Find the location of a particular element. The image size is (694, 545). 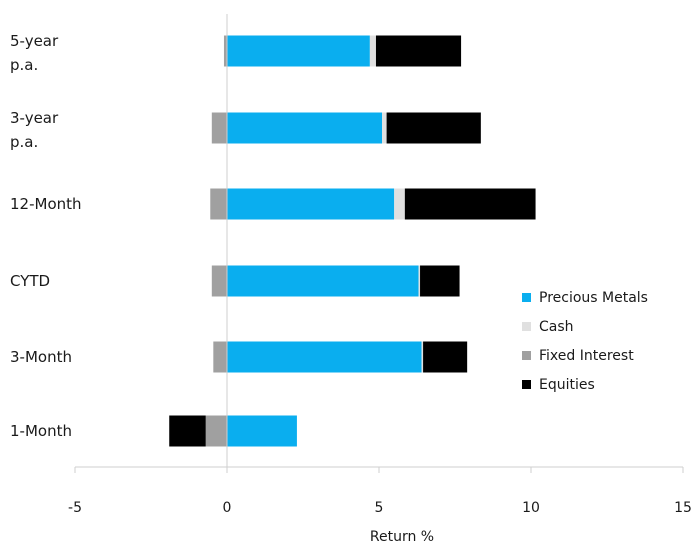

legend-label: Equities is located at coordinates (567, 385).